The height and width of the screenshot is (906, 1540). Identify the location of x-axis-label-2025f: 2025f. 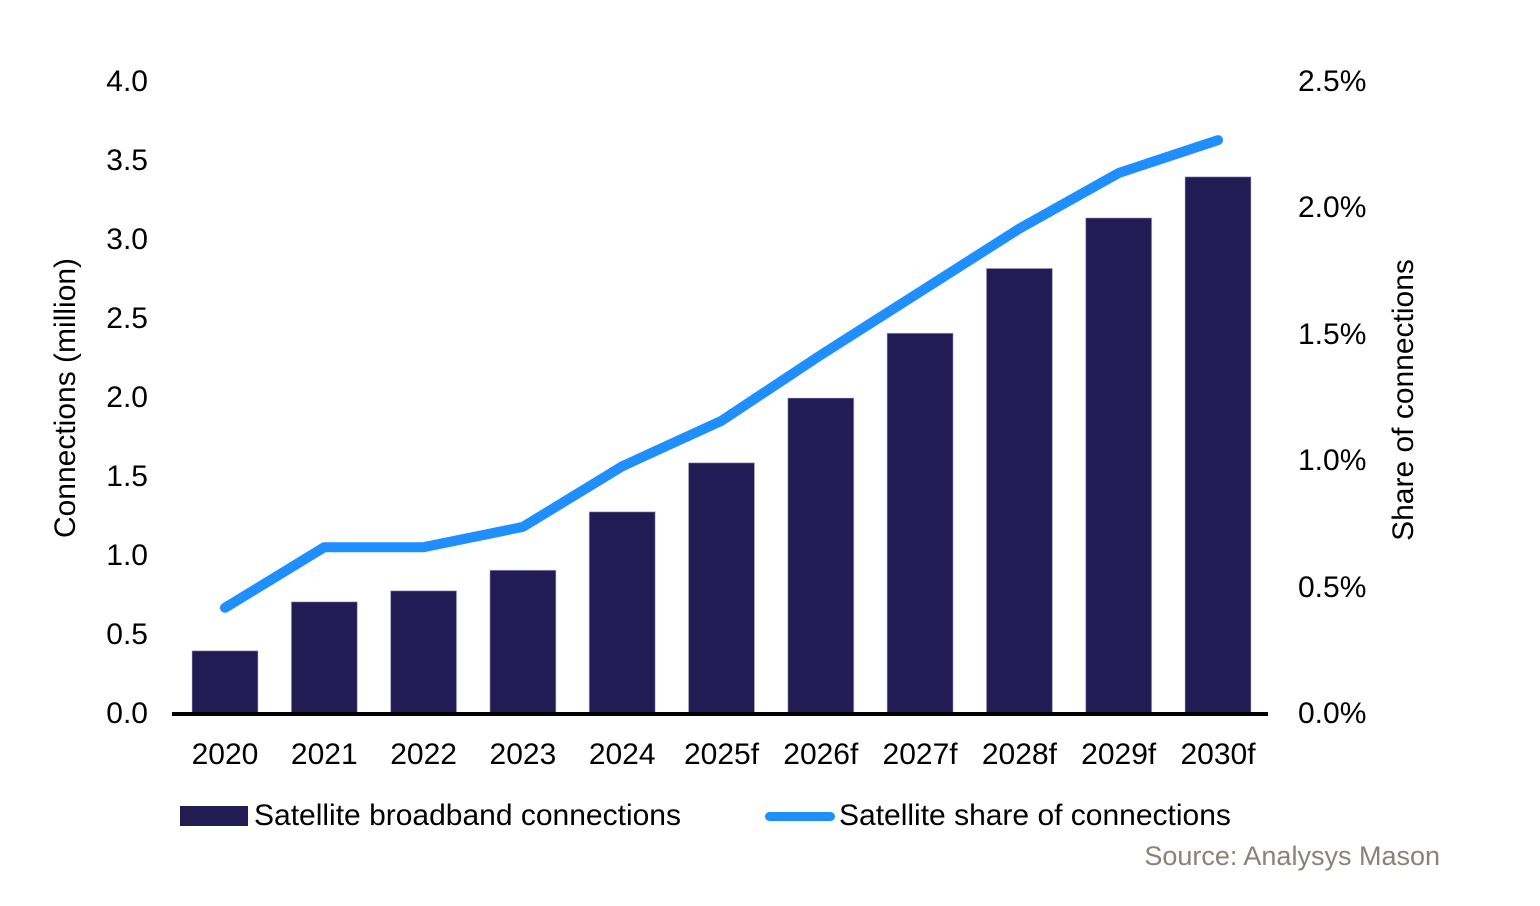
(721, 754).